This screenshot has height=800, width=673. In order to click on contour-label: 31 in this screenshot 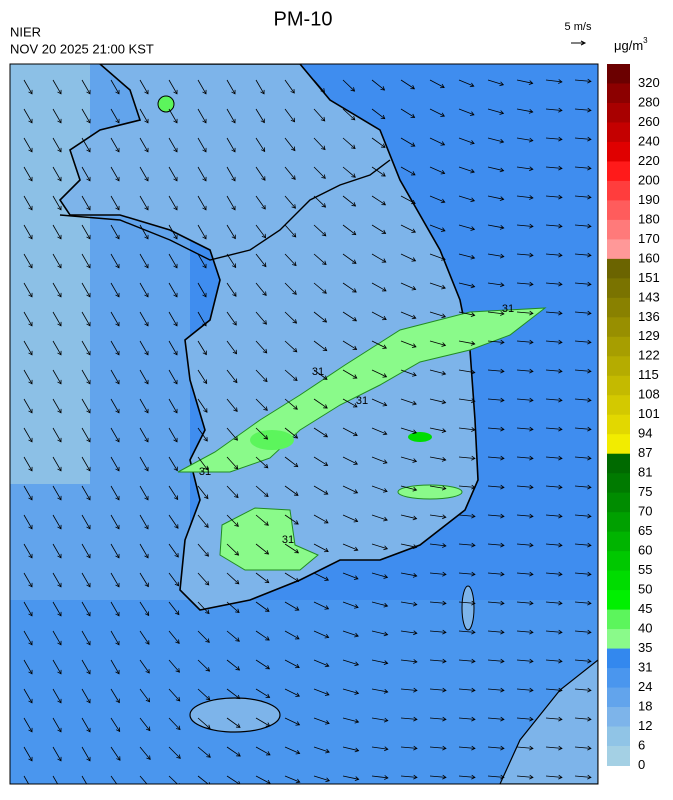, I will do `click(205, 472)`.